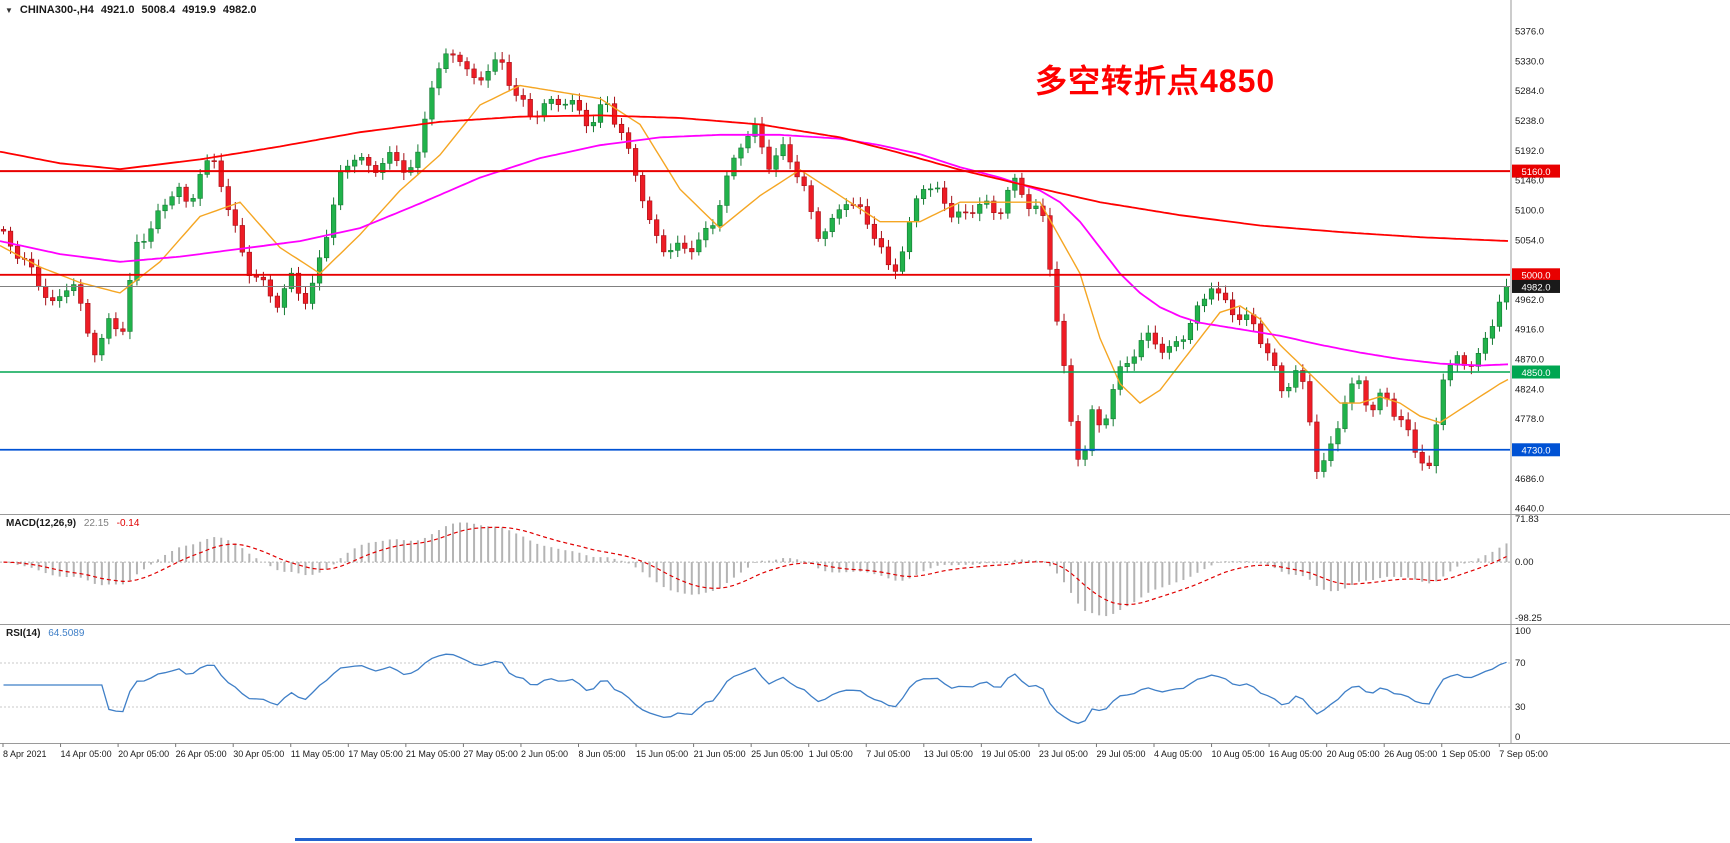  Describe the element at coordinates (1155, 81) in the screenshot. I see `chart-annotation-text: 多空转折点4850` at that location.